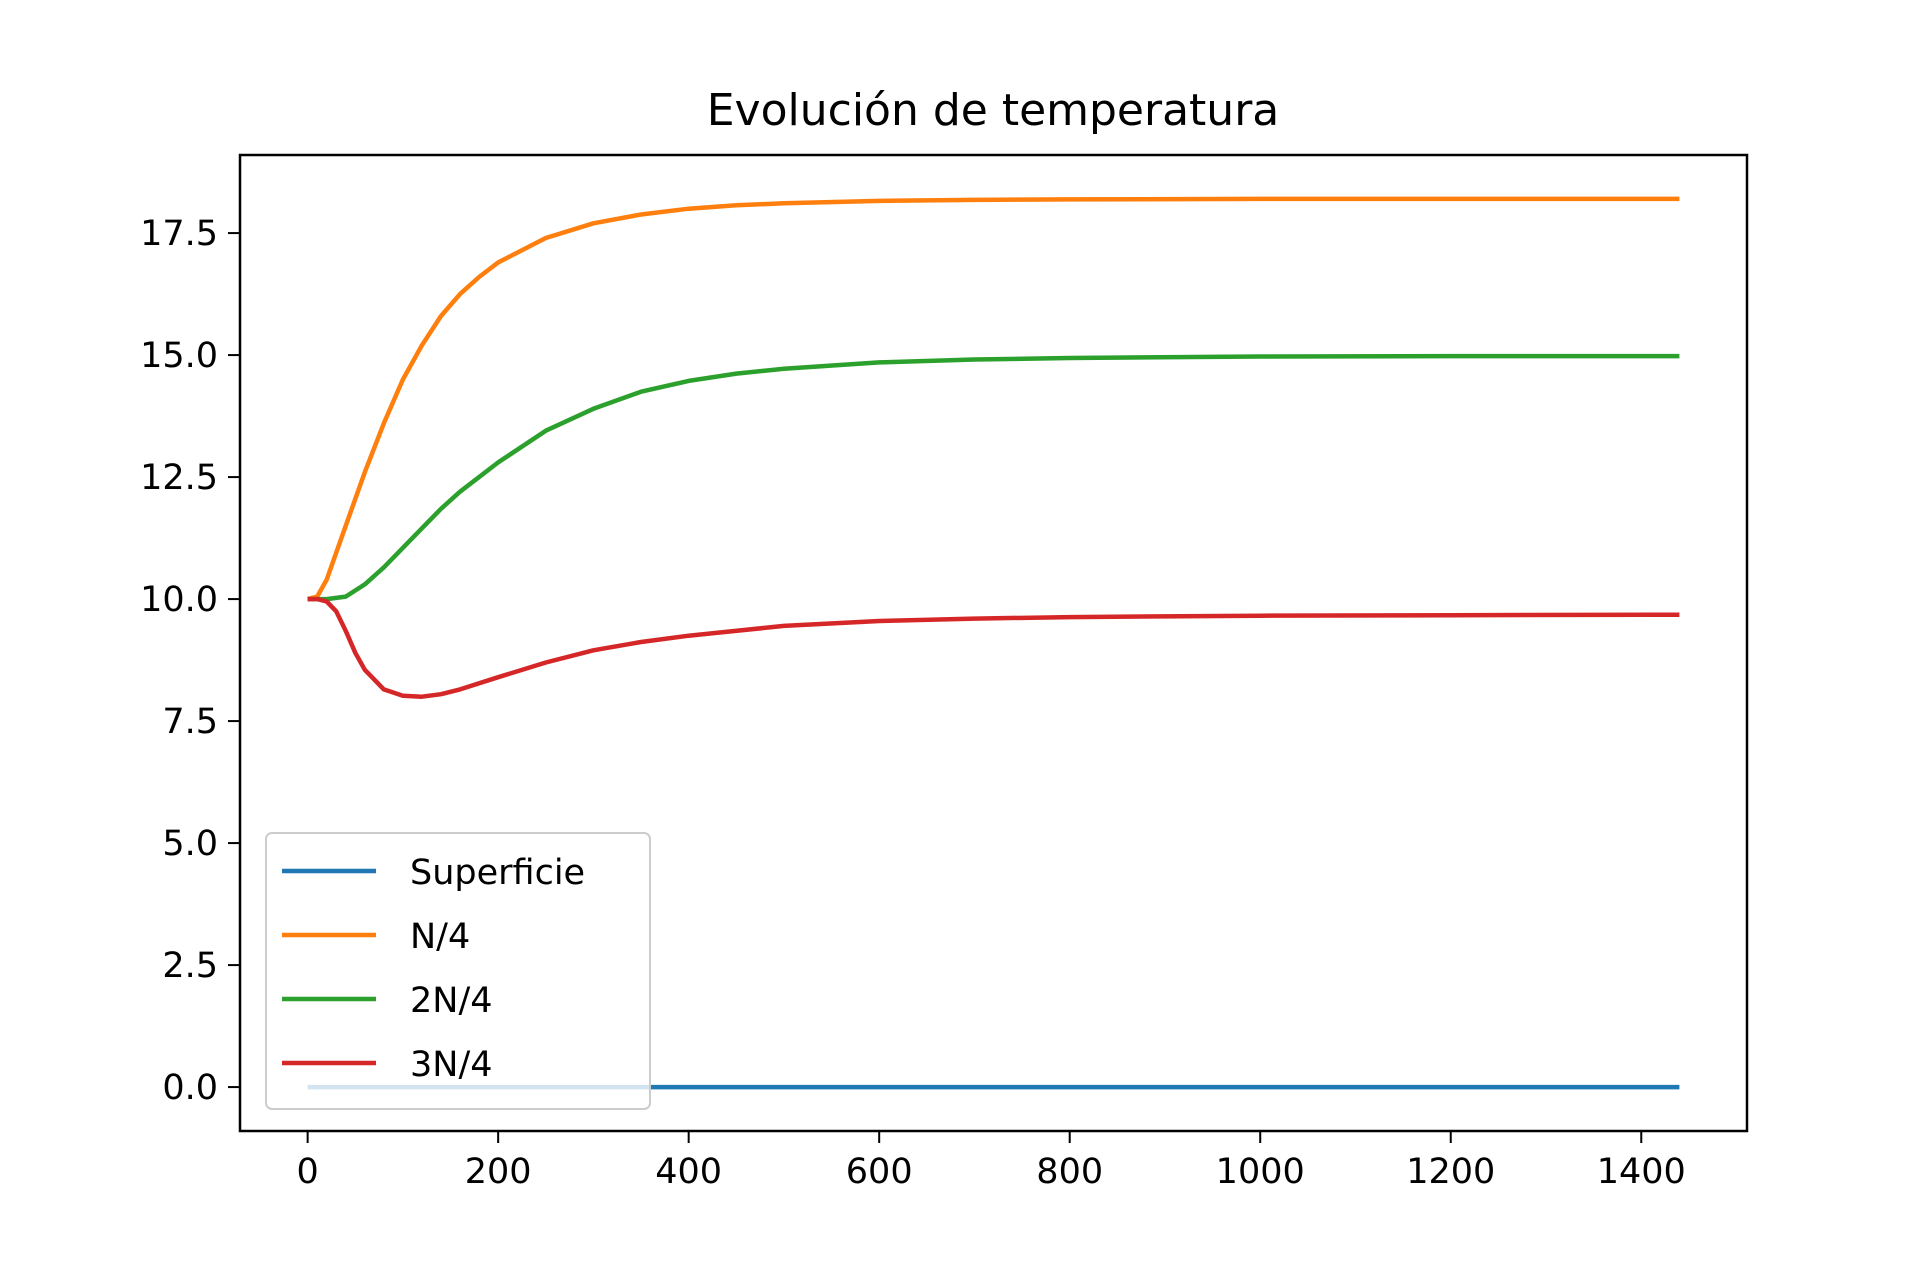 The width and height of the screenshot is (1920, 1280). What do you see at coordinates (190, 722) in the screenshot?
I see `y-tick-label: 7.5` at bounding box center [190, 722].